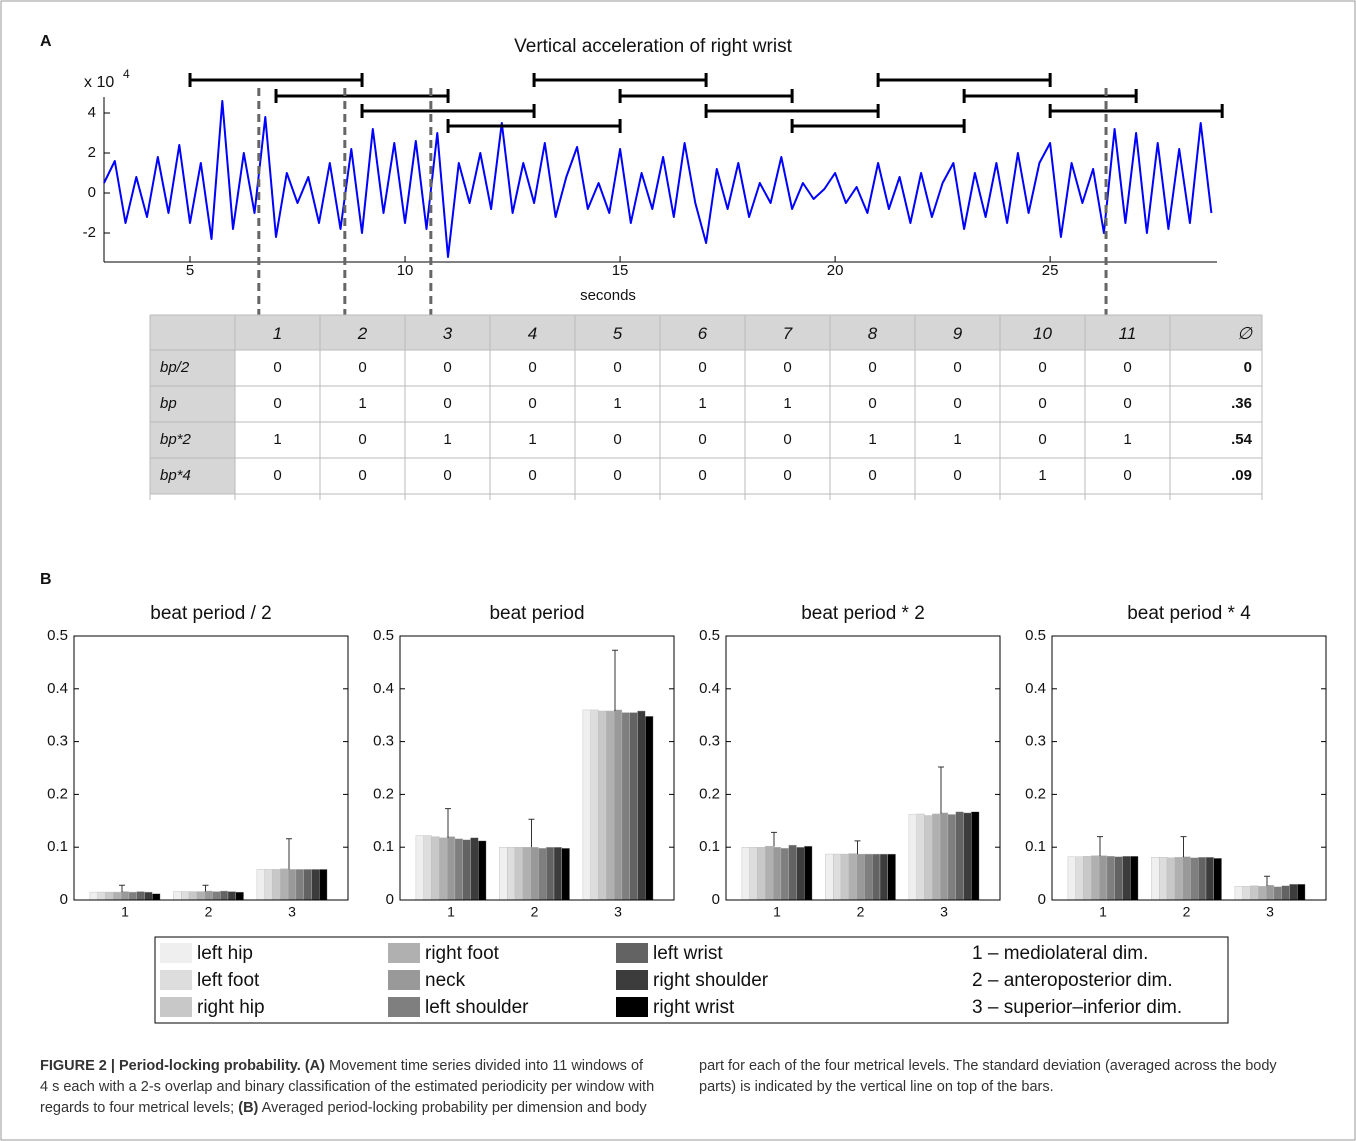 The height and width of the screenshot is (1141, 1356). I want to click on legend-label: right shoulder, so click(711, 980).